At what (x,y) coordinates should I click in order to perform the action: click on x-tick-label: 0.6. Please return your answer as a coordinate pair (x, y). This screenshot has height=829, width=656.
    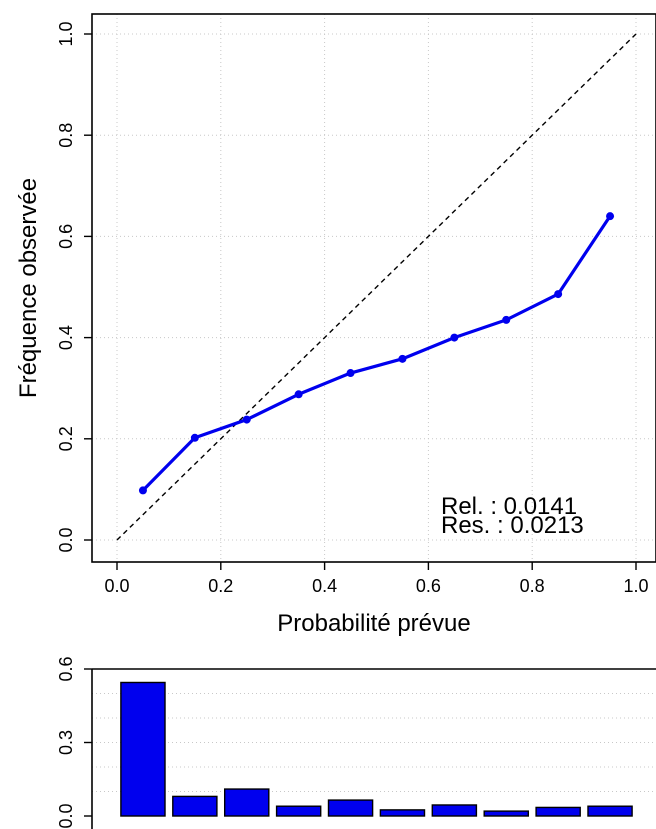
    Looking at the image, I should click on (428, 586).